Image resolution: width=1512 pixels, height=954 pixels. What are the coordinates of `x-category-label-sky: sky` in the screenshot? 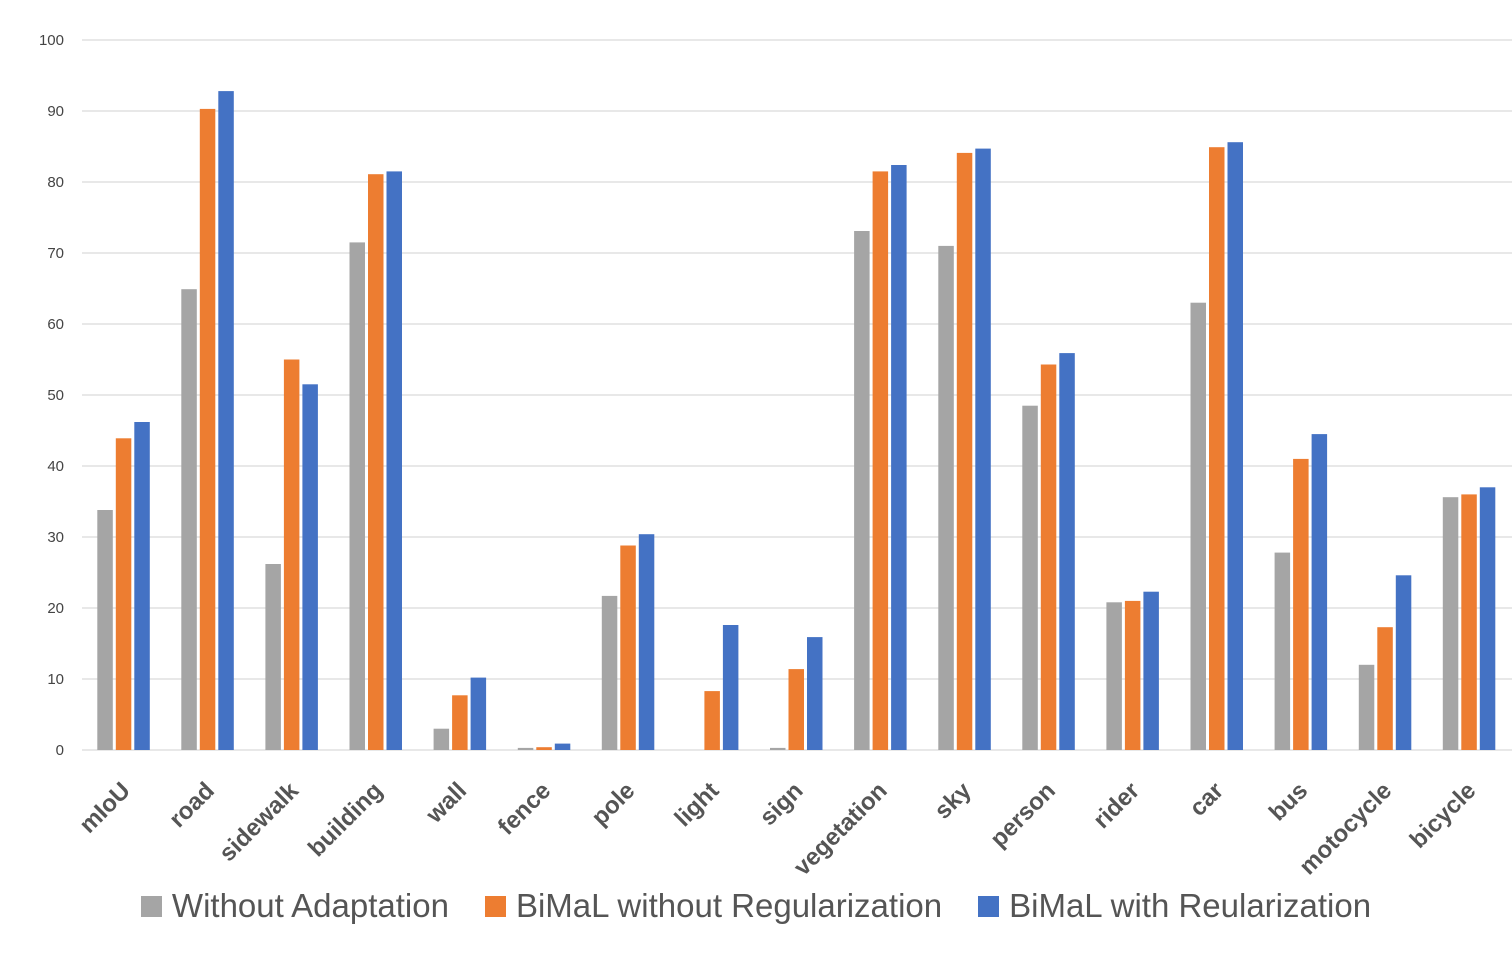 It's located at (953, 801).